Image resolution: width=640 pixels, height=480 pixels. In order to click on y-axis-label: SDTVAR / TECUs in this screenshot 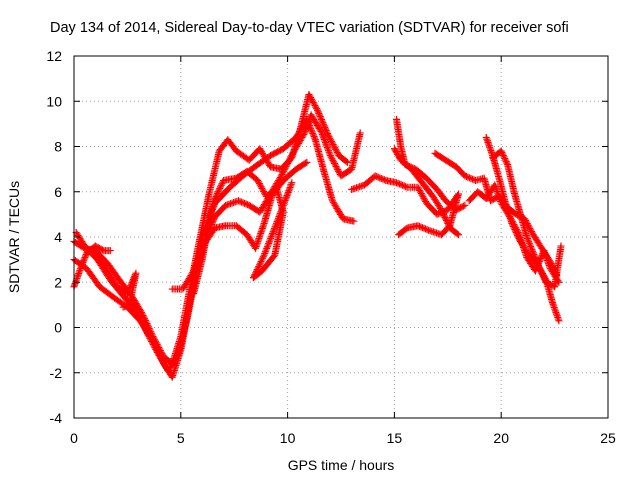, I will do `click(14, 237)`.